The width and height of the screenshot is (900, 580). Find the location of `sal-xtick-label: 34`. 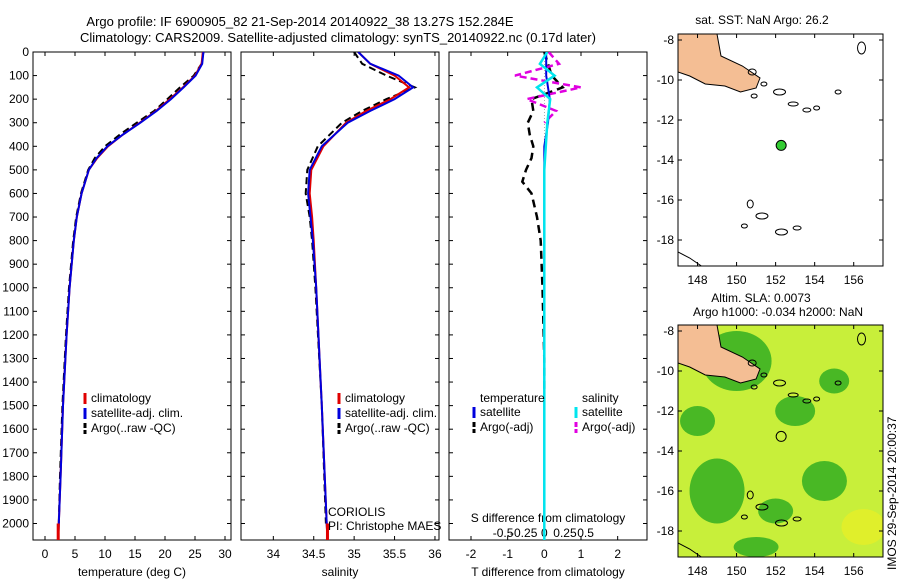

sal-xtick-label: 34 is located at coordinates (274, 554).